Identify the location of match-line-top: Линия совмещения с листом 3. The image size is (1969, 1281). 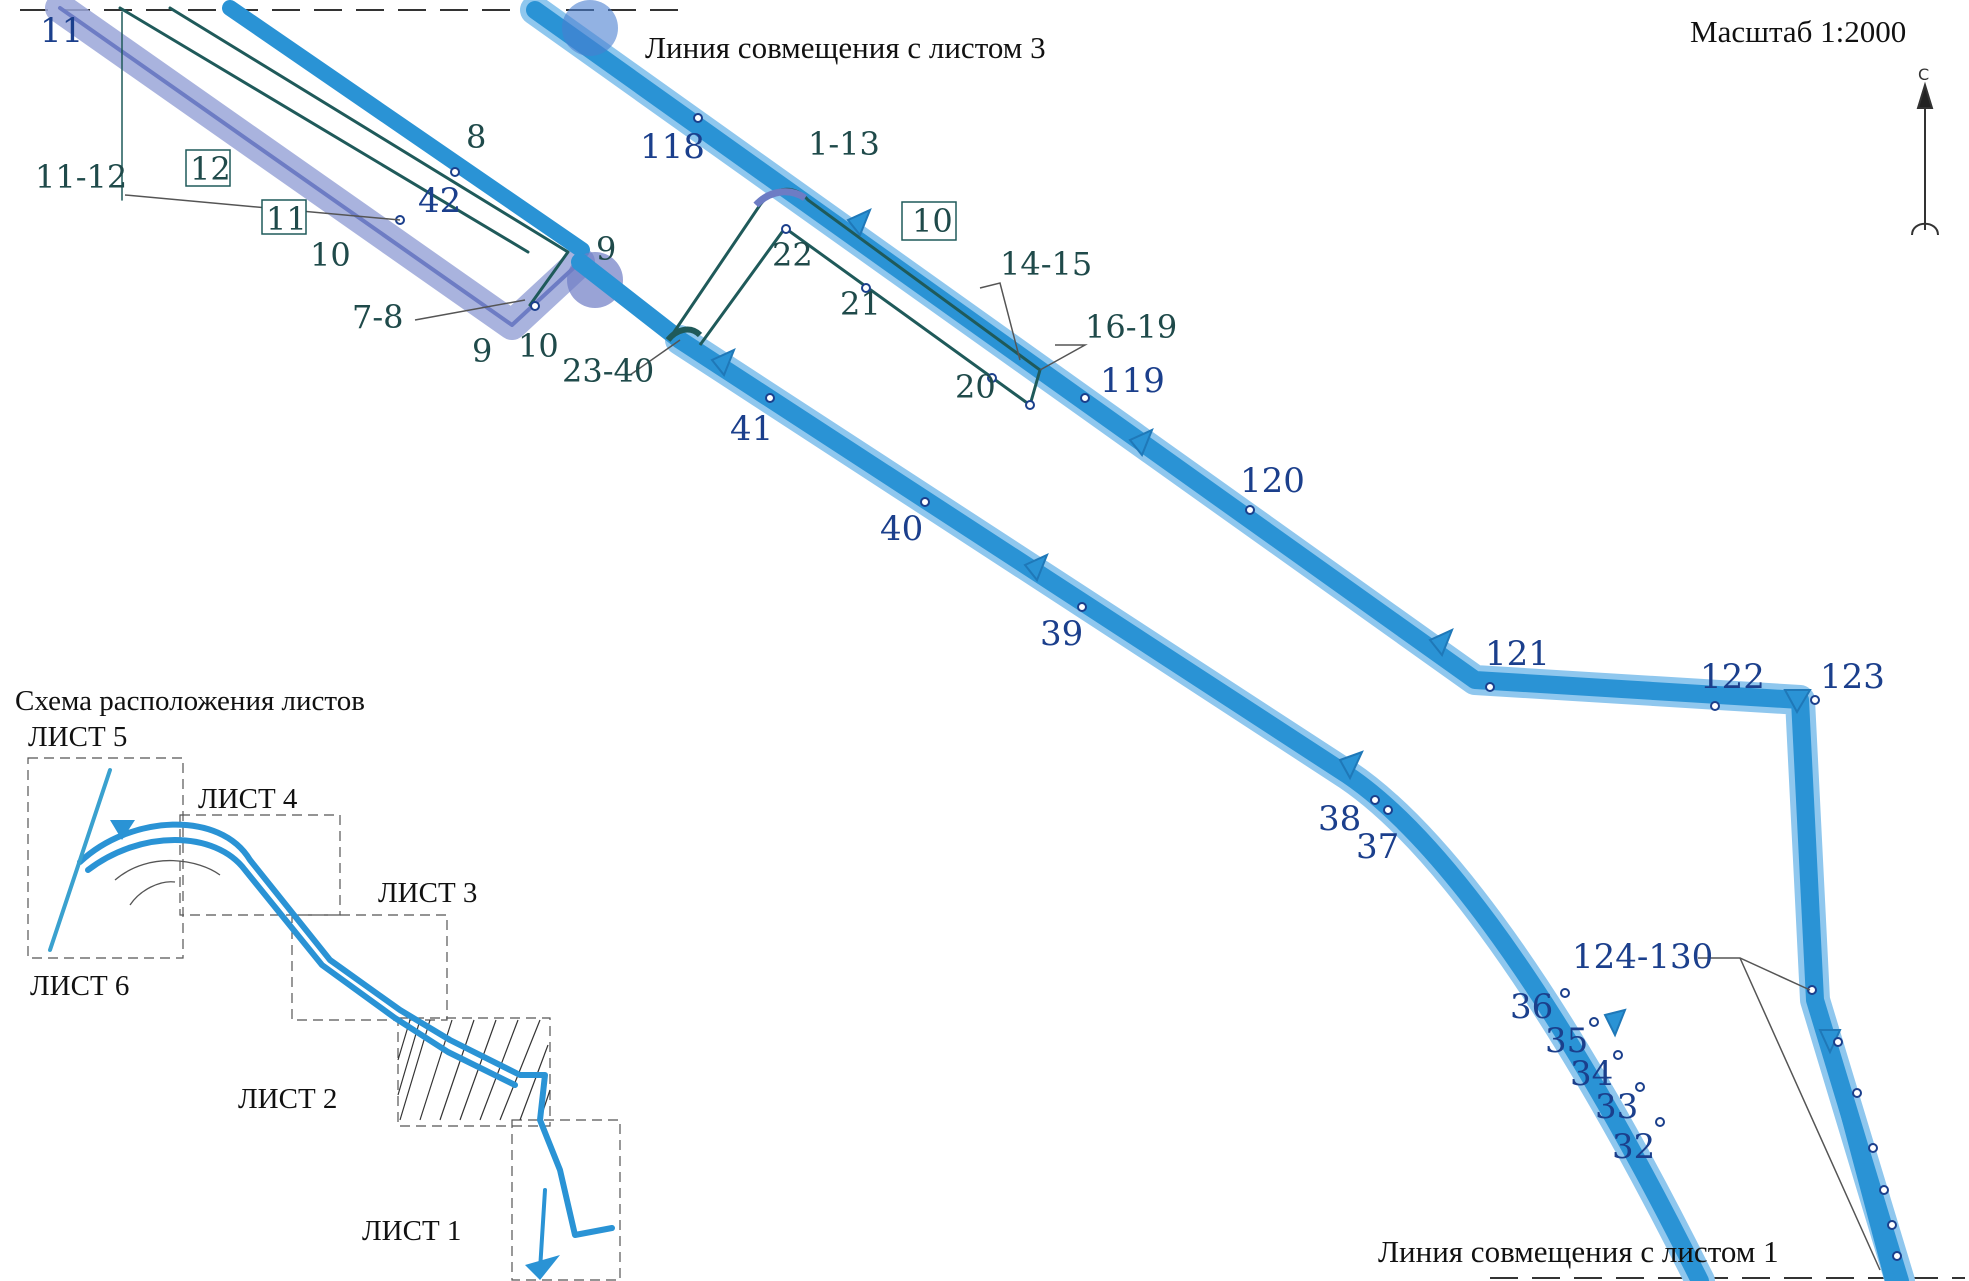
(845, 47).